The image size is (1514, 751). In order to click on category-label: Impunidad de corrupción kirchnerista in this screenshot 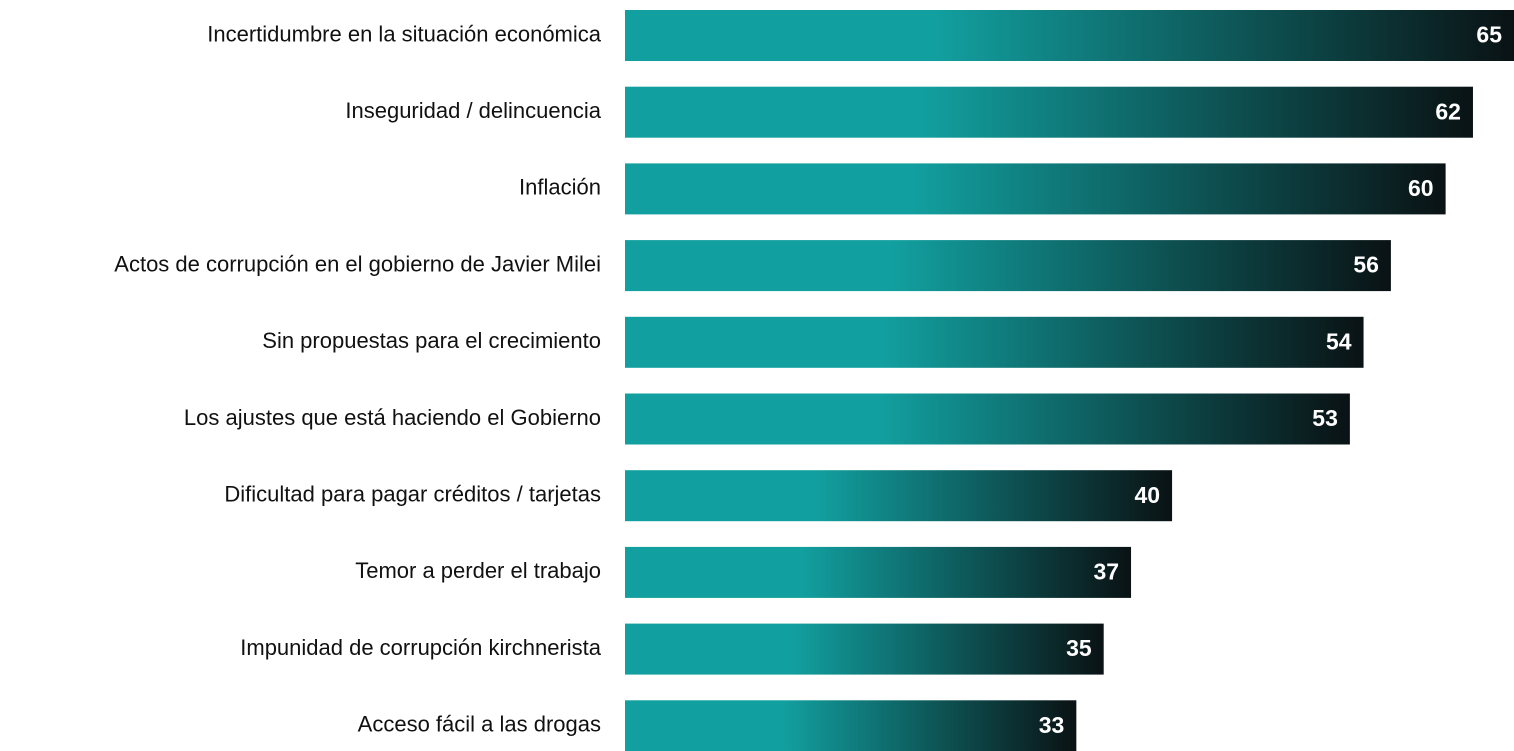, I will do `click(421, 647)`.